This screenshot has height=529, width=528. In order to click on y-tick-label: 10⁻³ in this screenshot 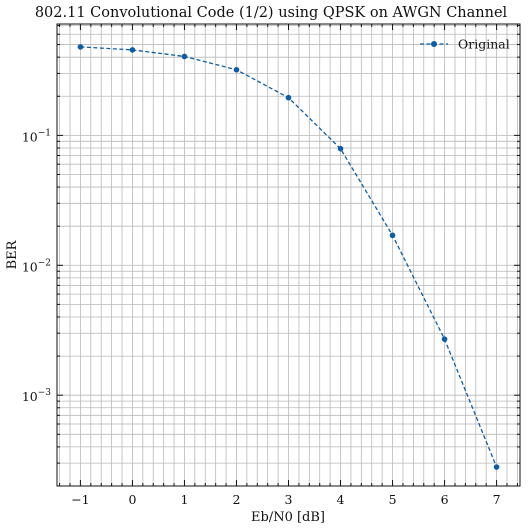, I will do `click(36, 396)`.